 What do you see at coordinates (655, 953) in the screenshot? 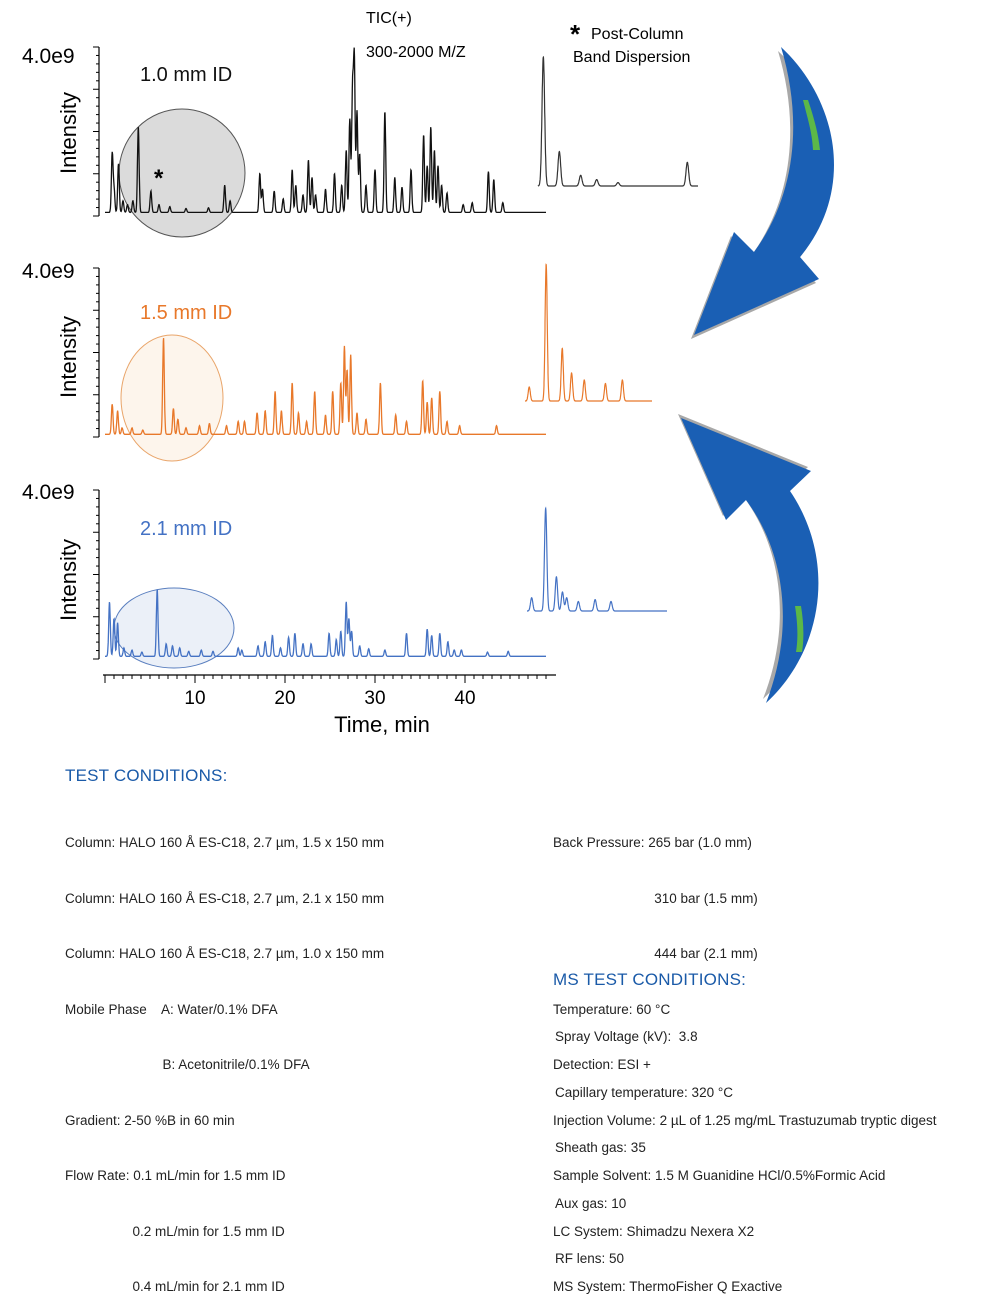
I see `condition-line: 444 bar (2.1 mm)` at bounding box center [655, 953].